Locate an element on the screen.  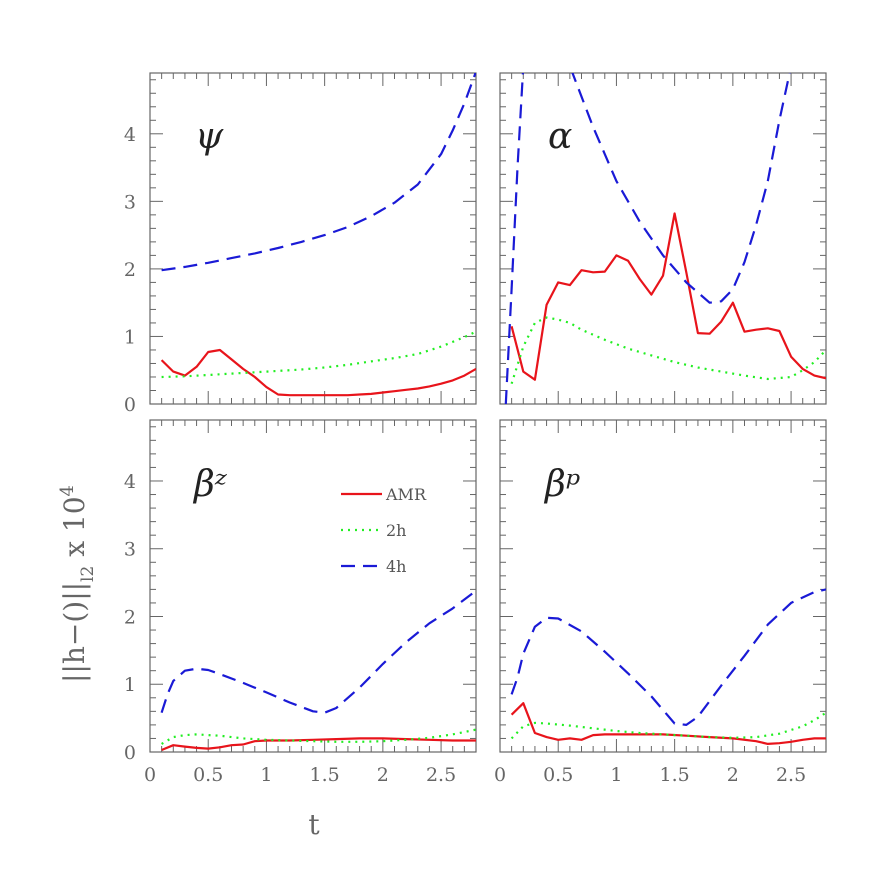
panel-label: βᶻ is located at coordinates (210, 484).